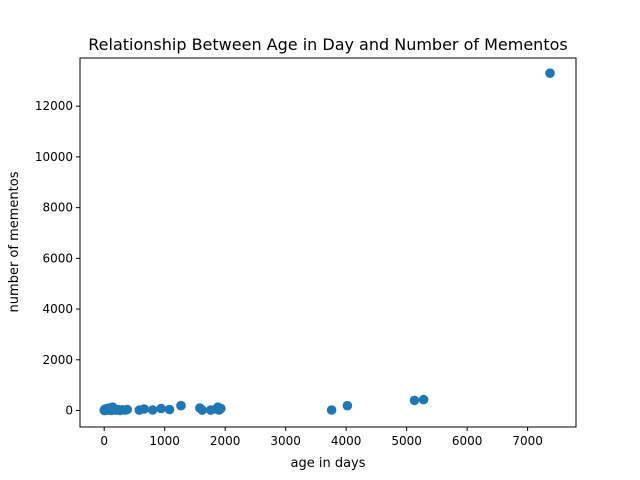  I want to click on x-tick-label: 6000, so click(467, 441).